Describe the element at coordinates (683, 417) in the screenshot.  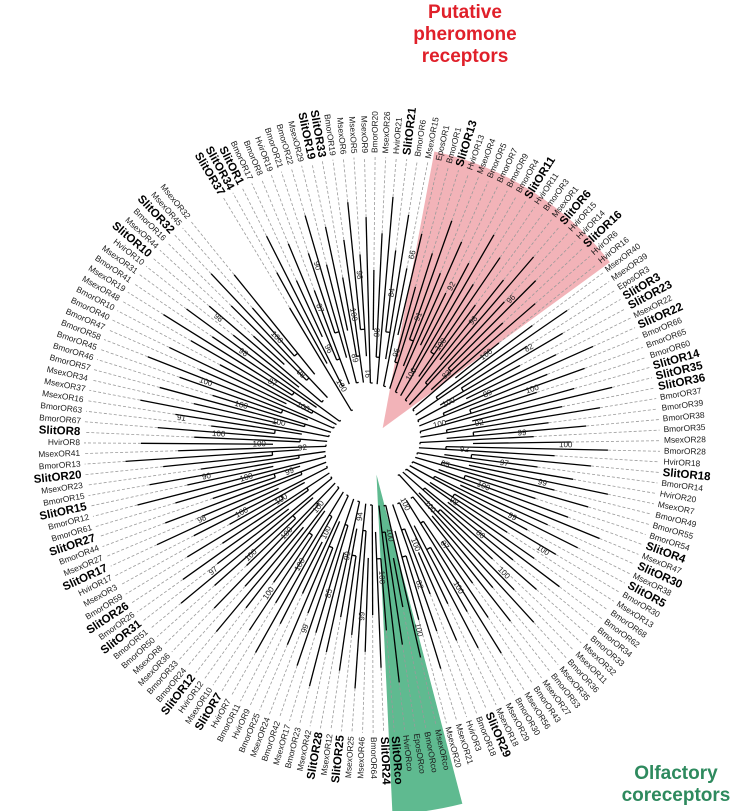
I see `leaf-label: BmorOR38` at that location.